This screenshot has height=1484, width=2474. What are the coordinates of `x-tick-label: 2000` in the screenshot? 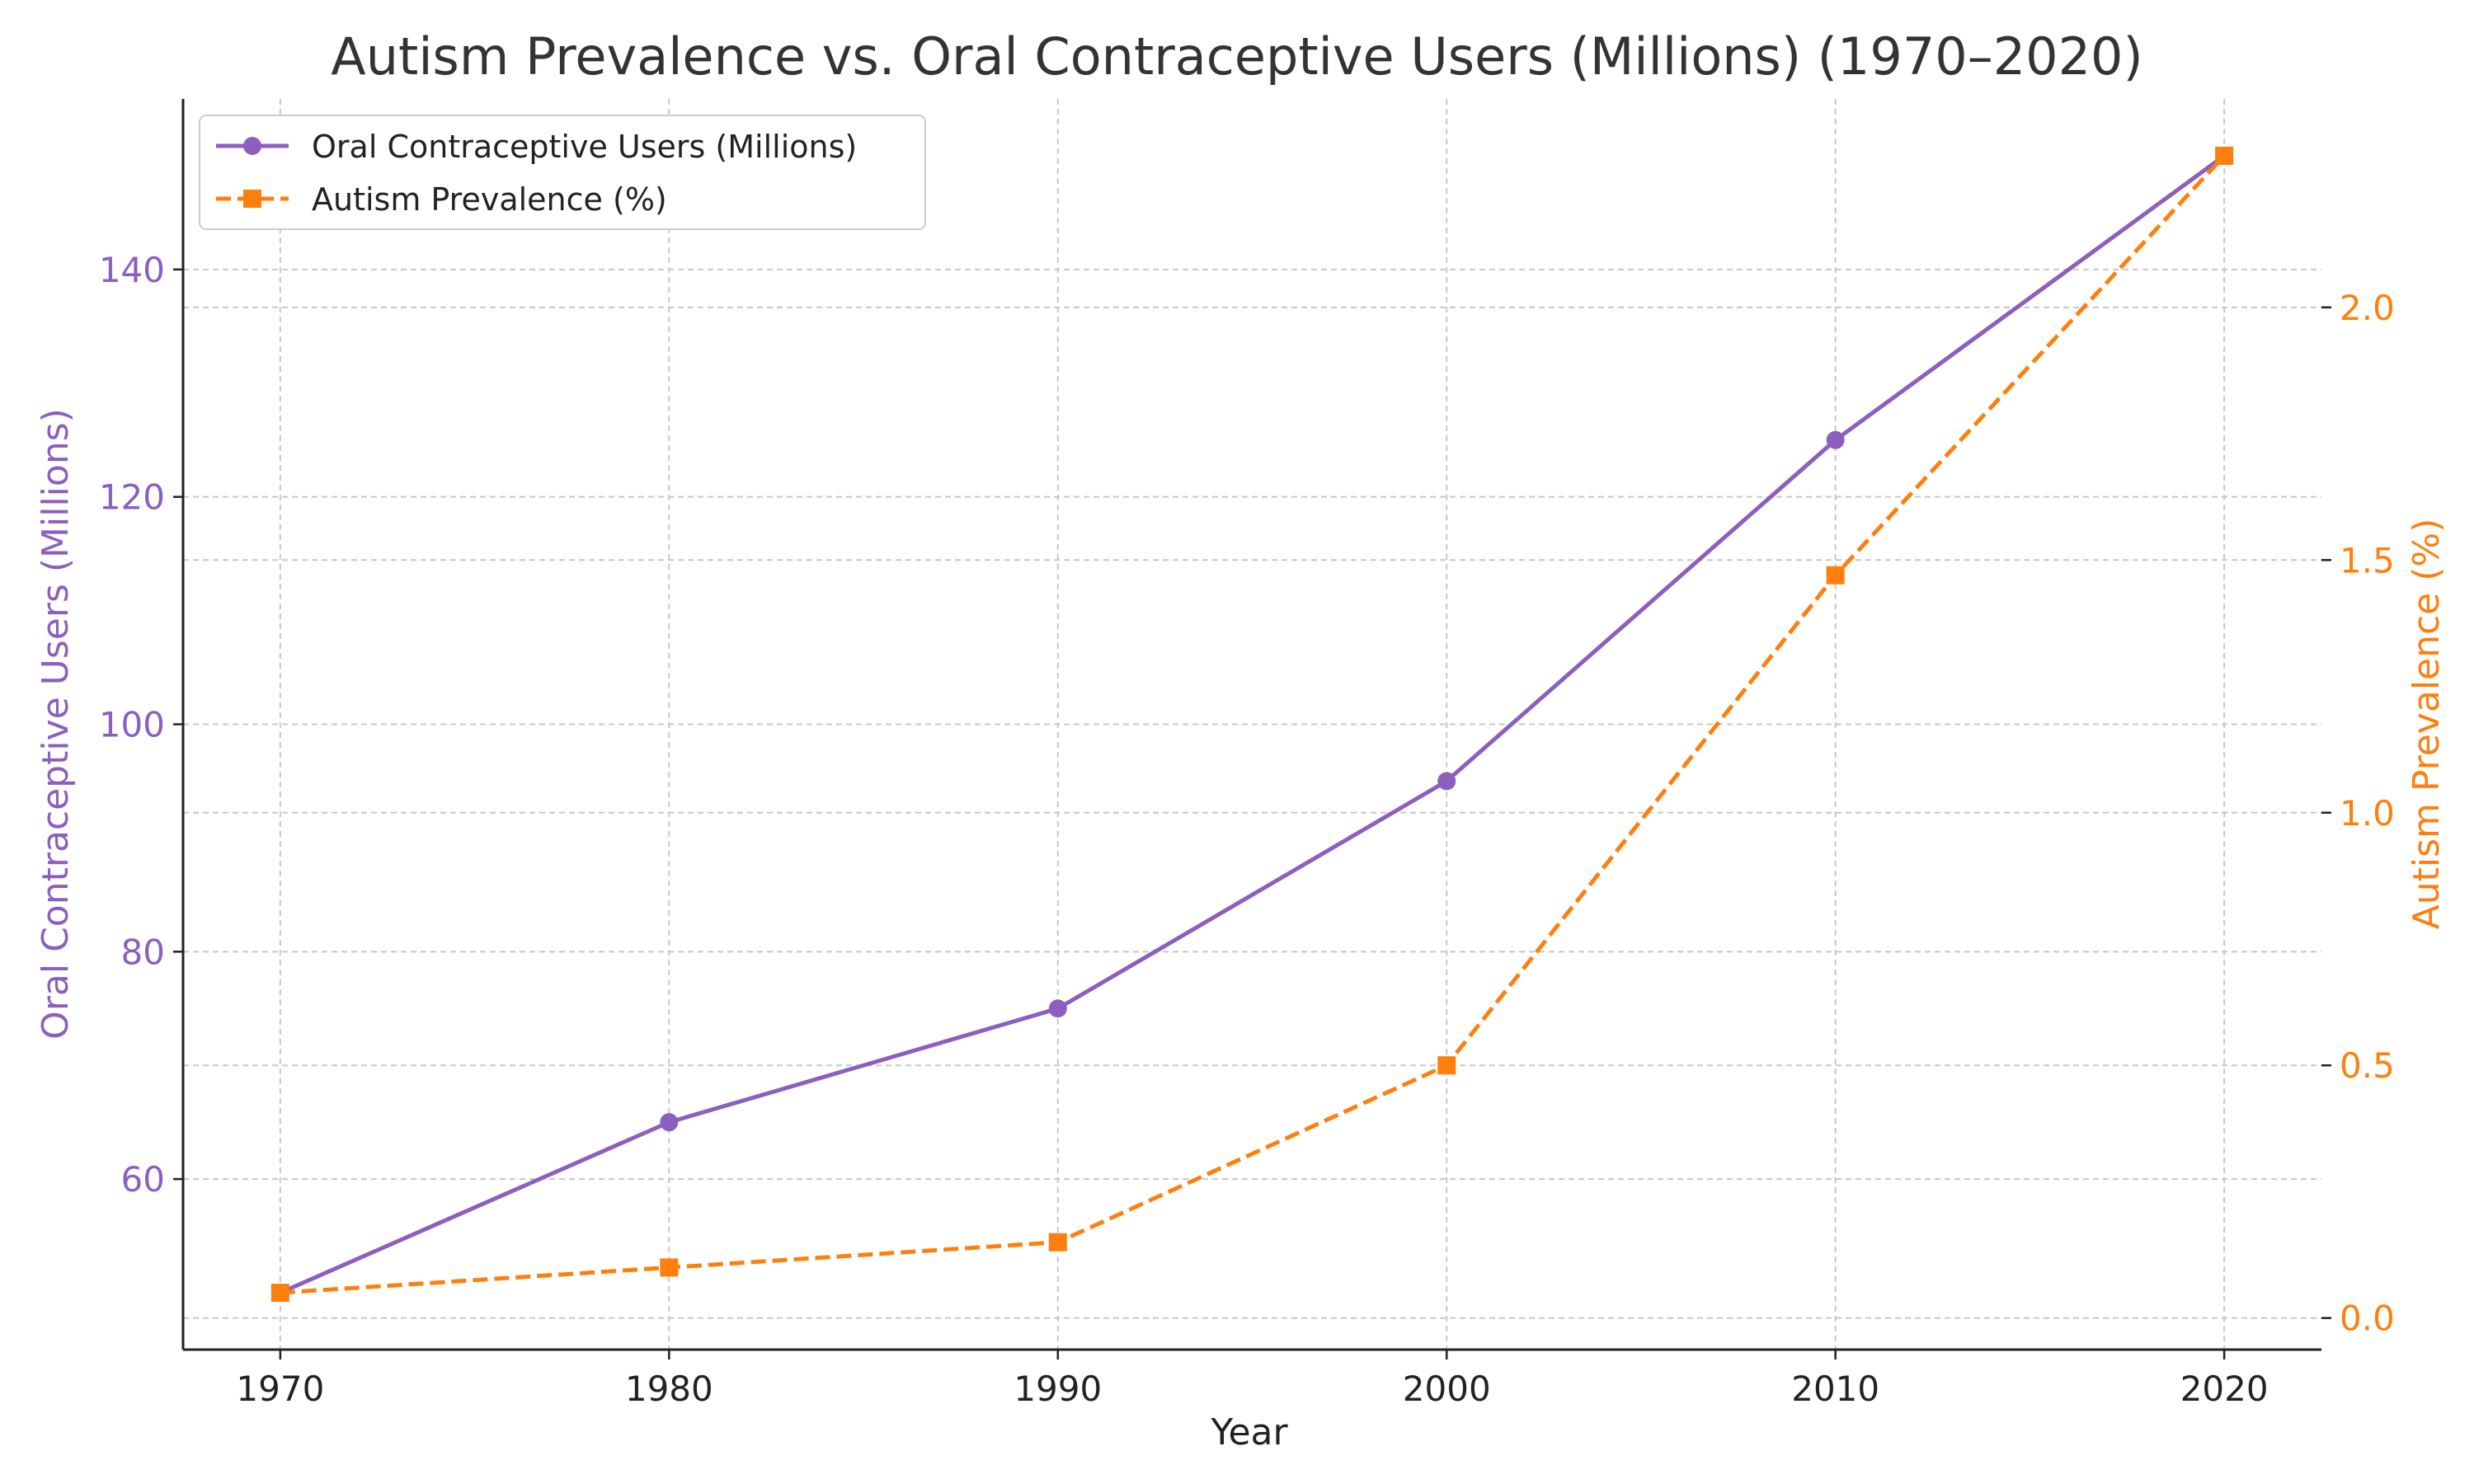 It's located at (1447, 1389).